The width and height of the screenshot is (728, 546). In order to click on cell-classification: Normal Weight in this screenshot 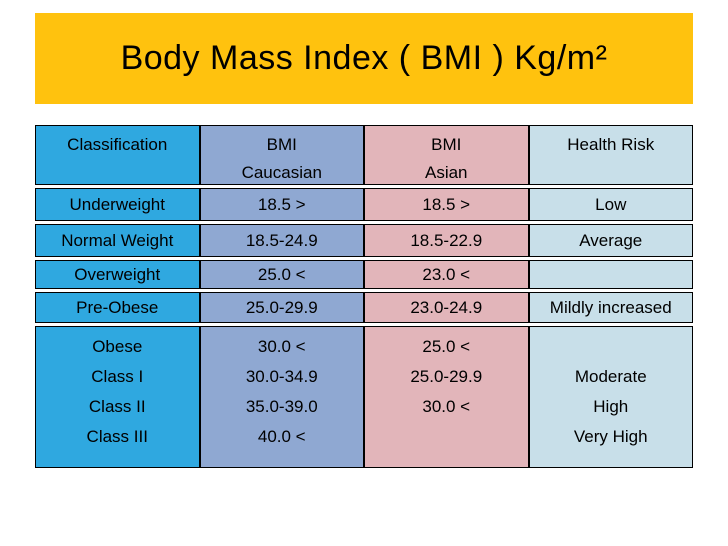, I will do `click(117, 240)`.